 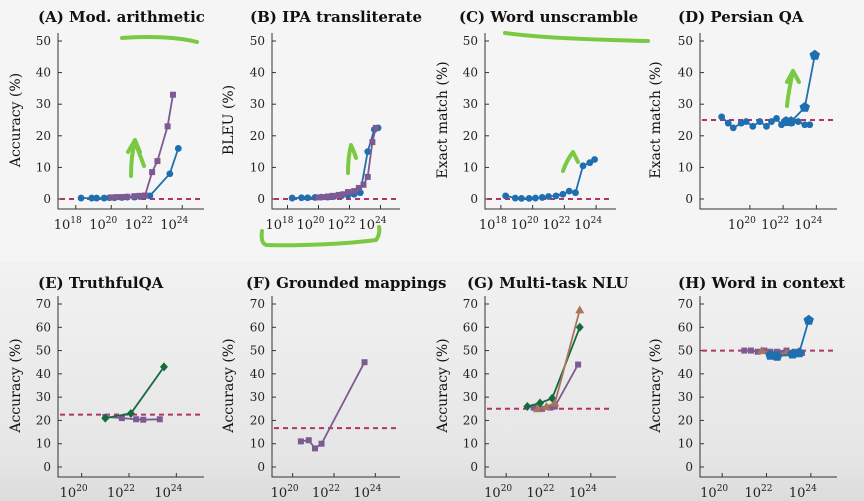 What do you see at coordinates (320, 236) in the screenshot?
I see `pen-stroke-bracket-b` at bounding box center [320, 236].